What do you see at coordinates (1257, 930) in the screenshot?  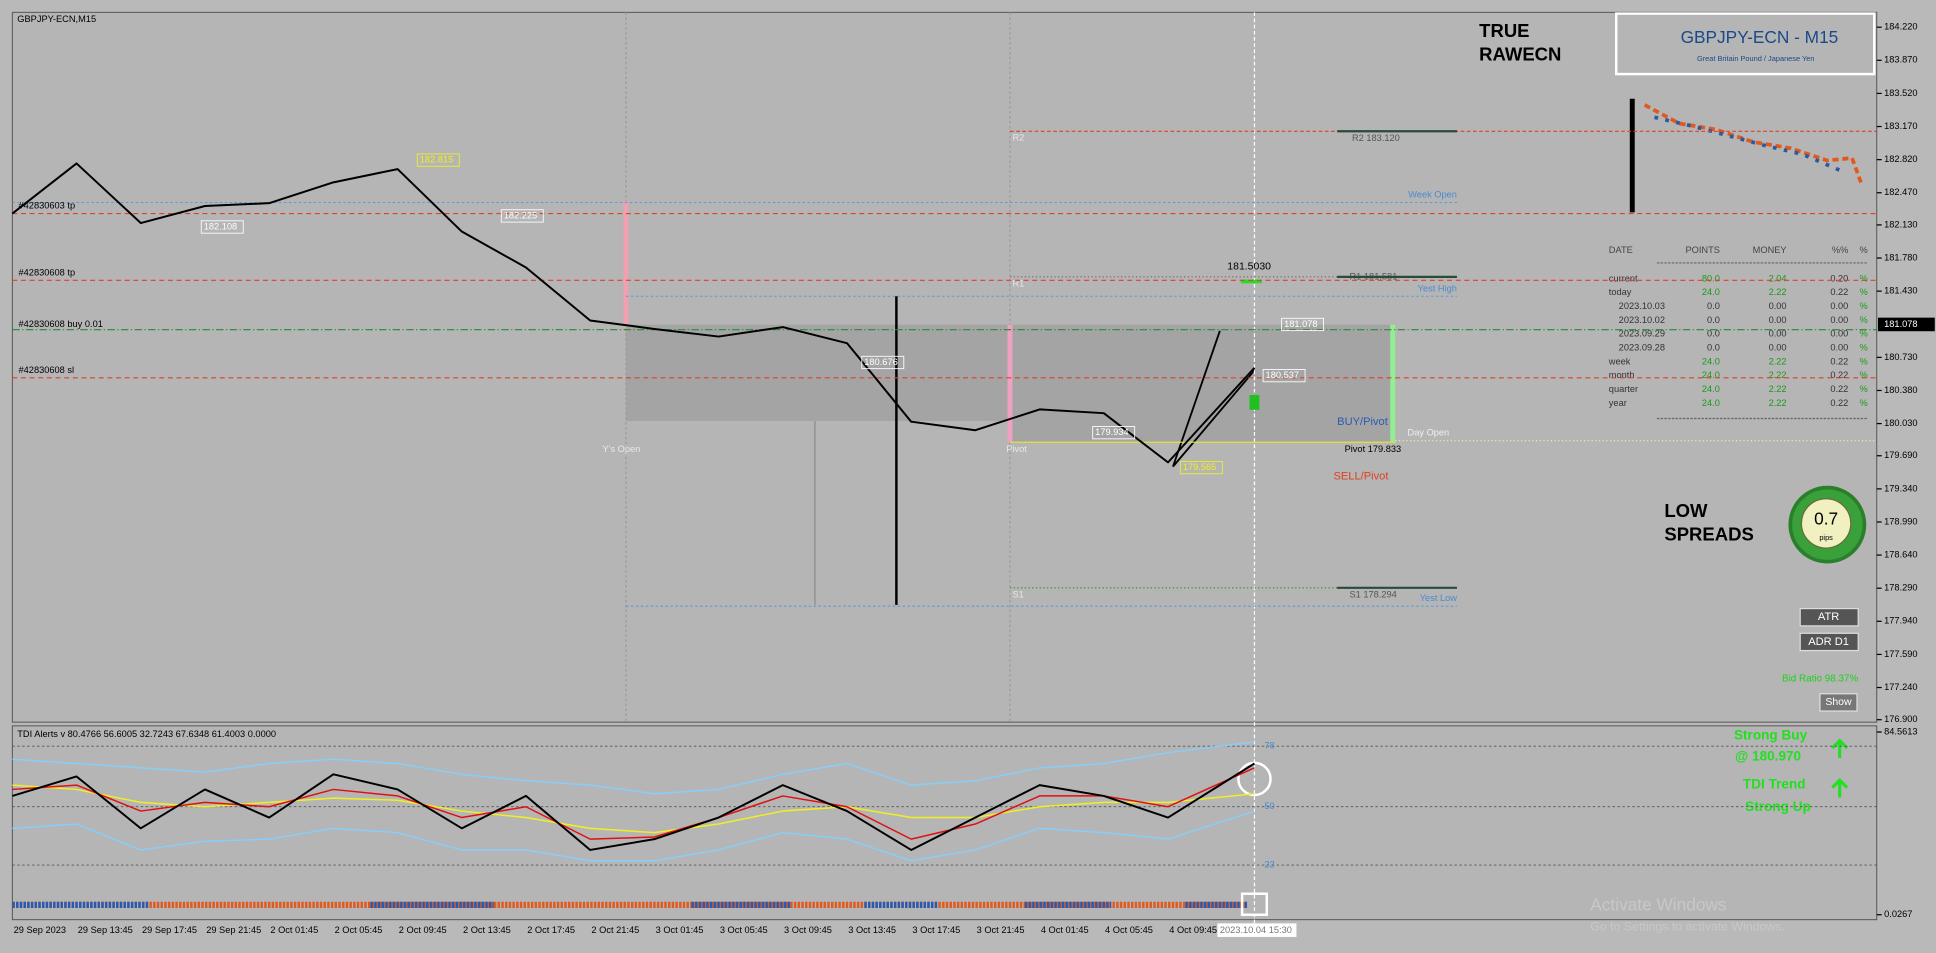 I see `time-highlight` at bounding box center [1257, 930].